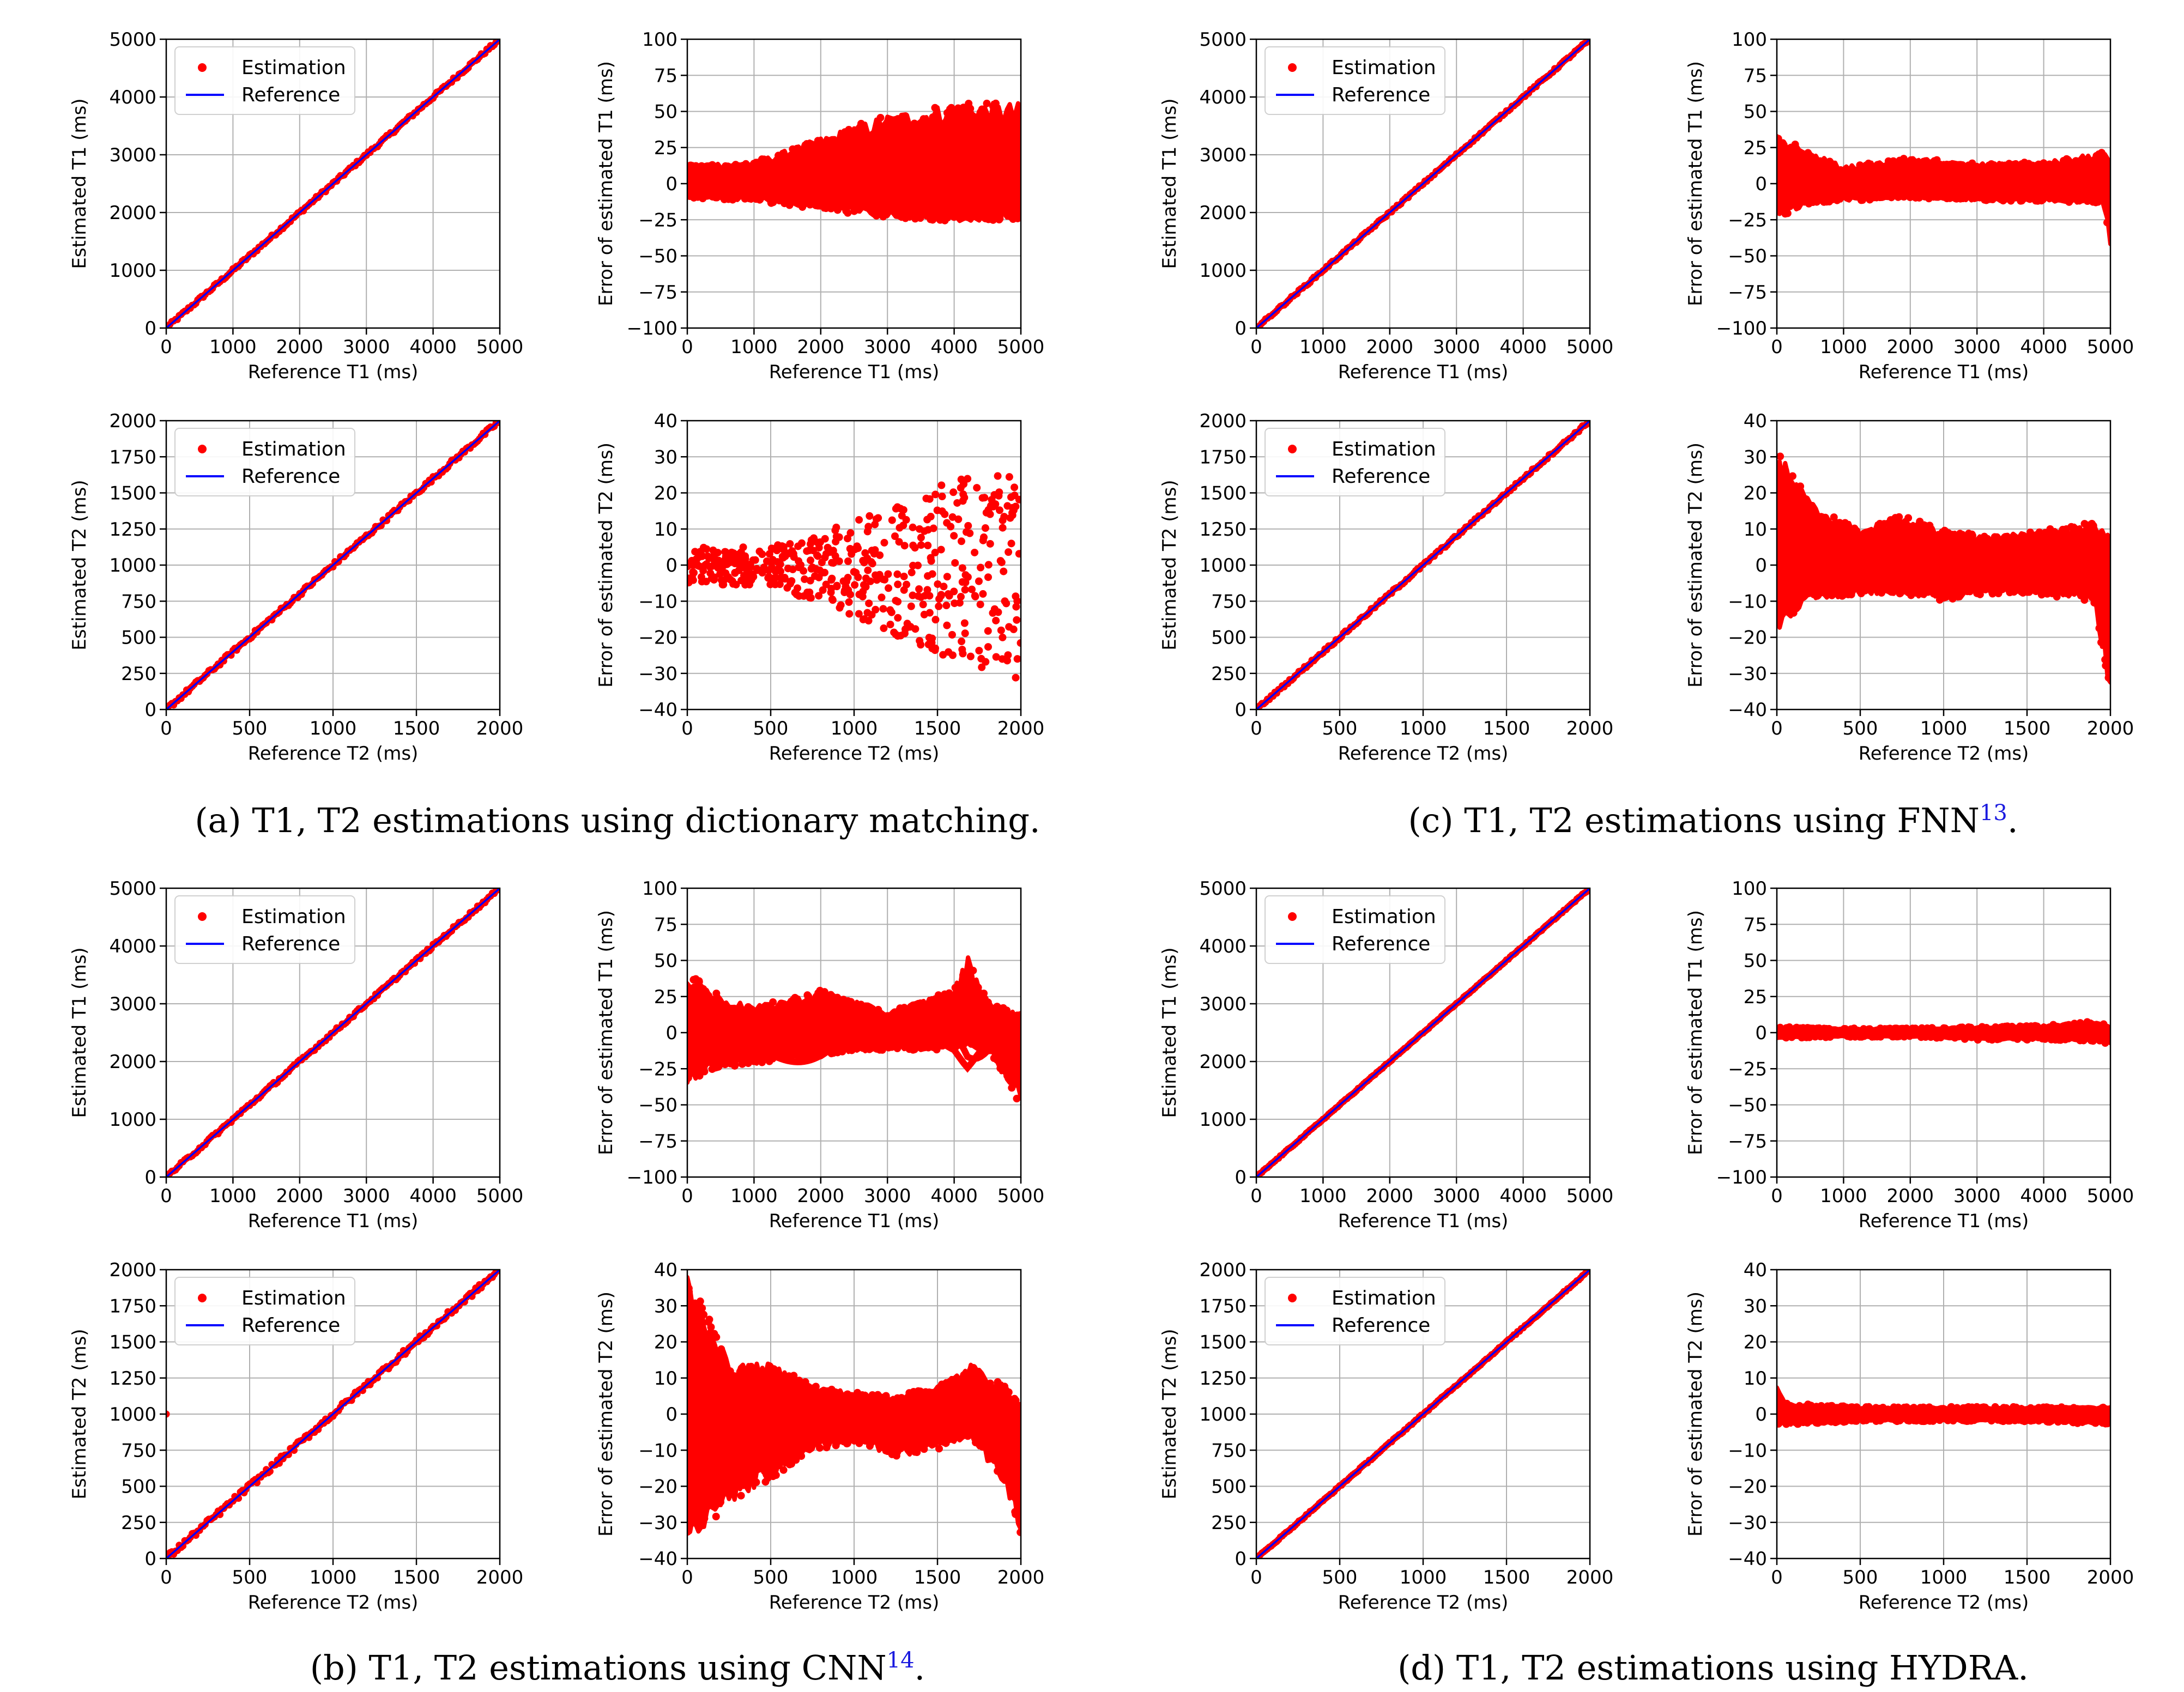 This screenshot has width=2184, height=1692. What do you see at coordinates (132, 1343) in the screenshot?
I see `y-tick-label: 1500` at bounding box center [132, 1343].